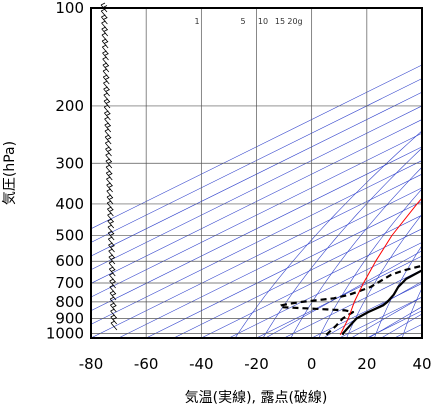 This screenshot has height=408, width=431. Describe the element at coordinates (69, 235) in the screenshot. I see `y-tick-label: 500` at that location.